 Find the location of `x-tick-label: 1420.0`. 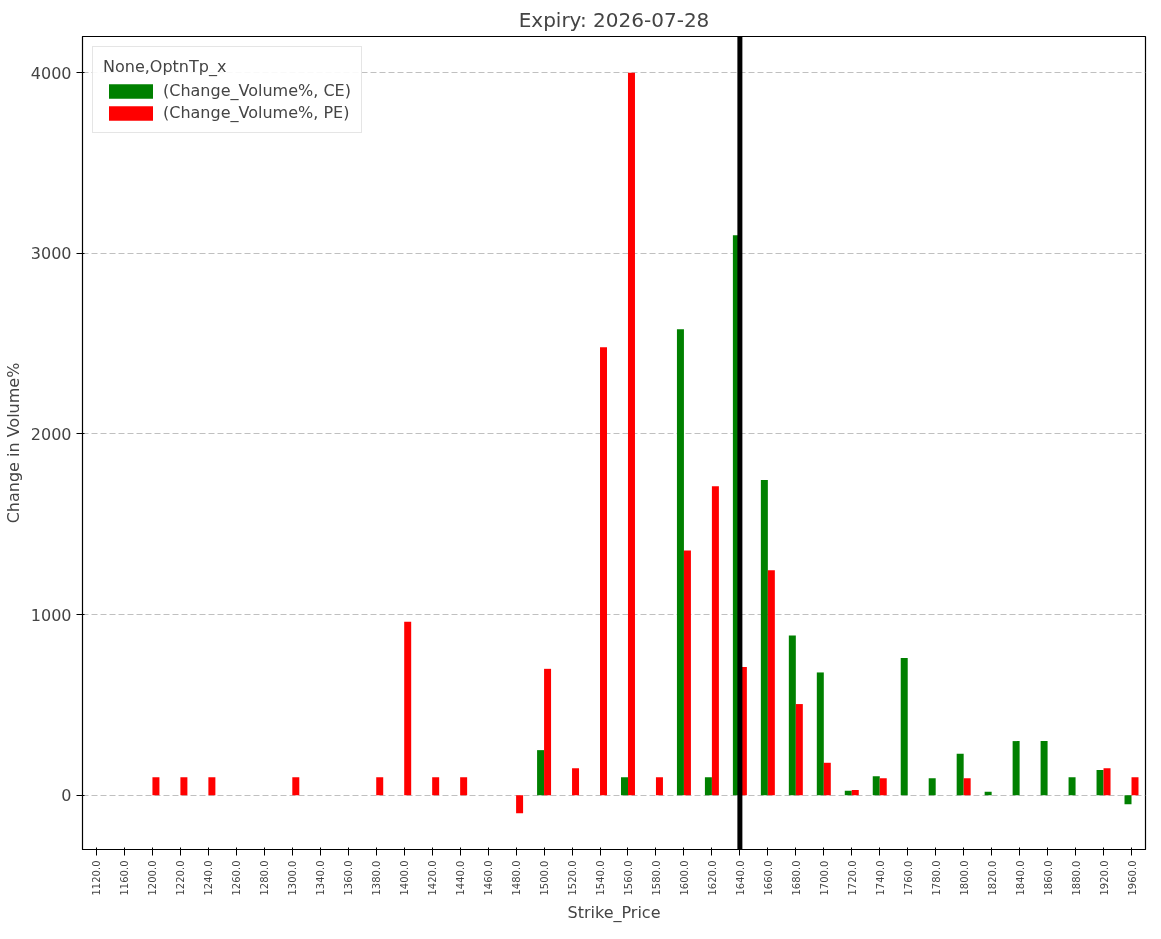

x-tick-label: 1420.0 is located at coordinates (433, 878).